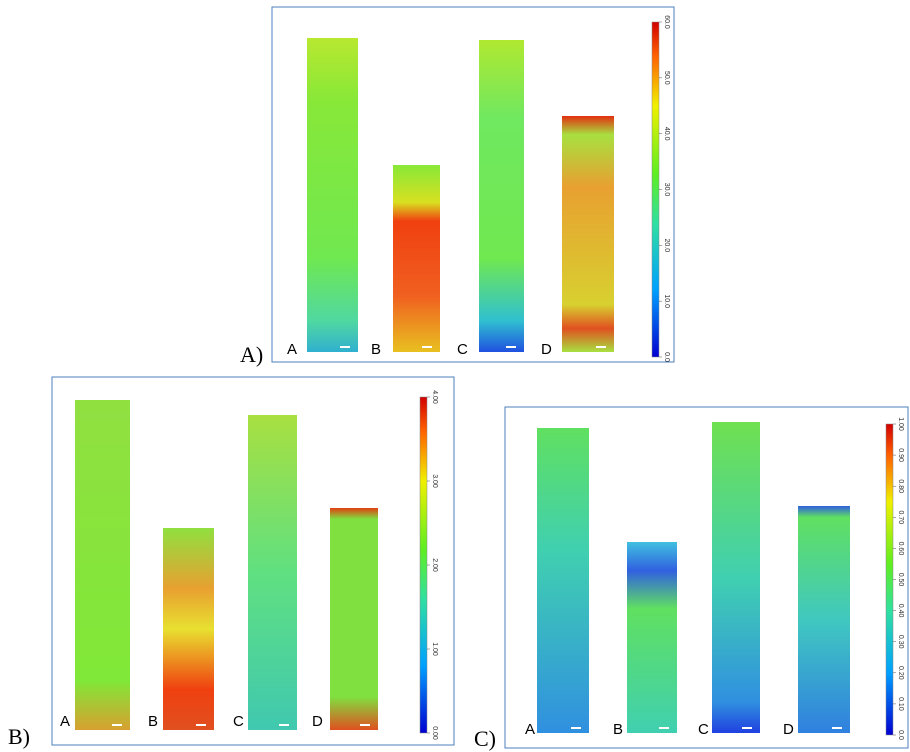  What do you see at coordinates (900, 455) in the screenshot?
I see `colorbar-tick-label: 0.90` at bounding box center [900, 455].